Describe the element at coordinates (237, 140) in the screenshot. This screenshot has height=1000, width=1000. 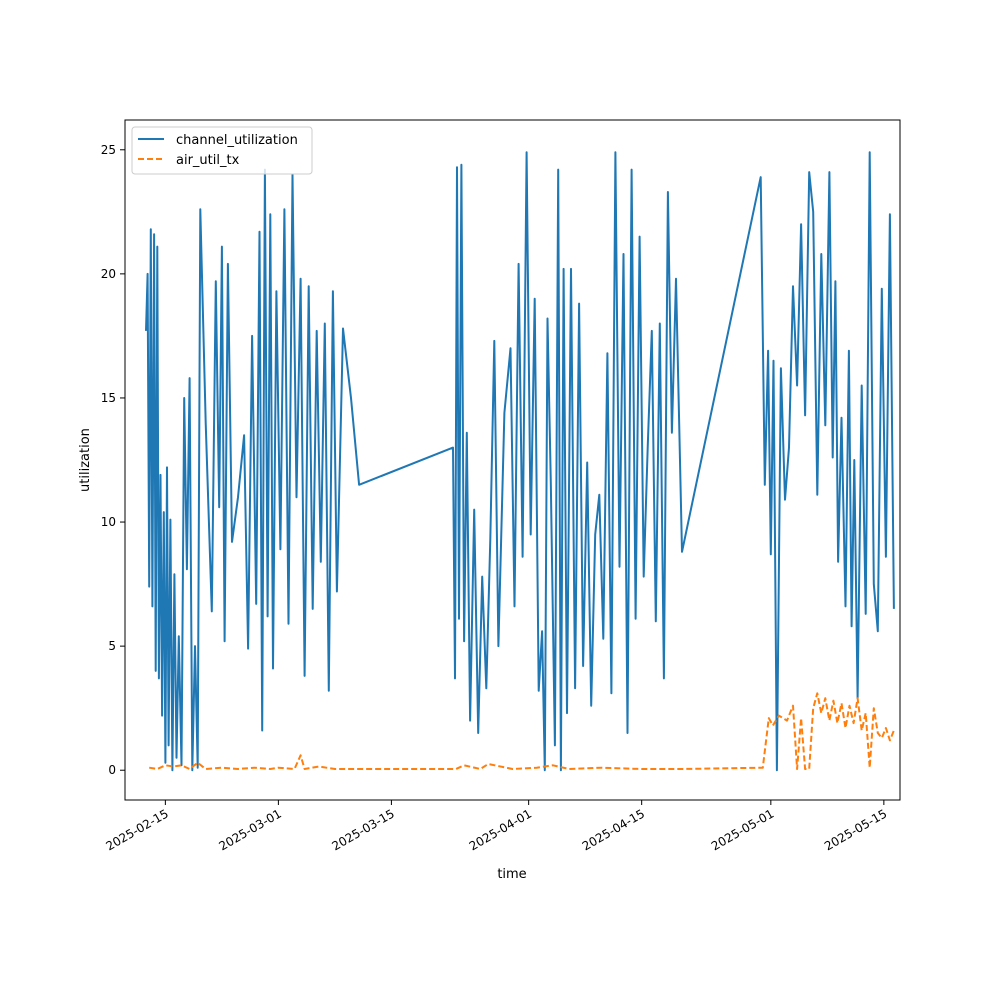
I see `legend-label-channel-utilization: channel_utilization` at that location.